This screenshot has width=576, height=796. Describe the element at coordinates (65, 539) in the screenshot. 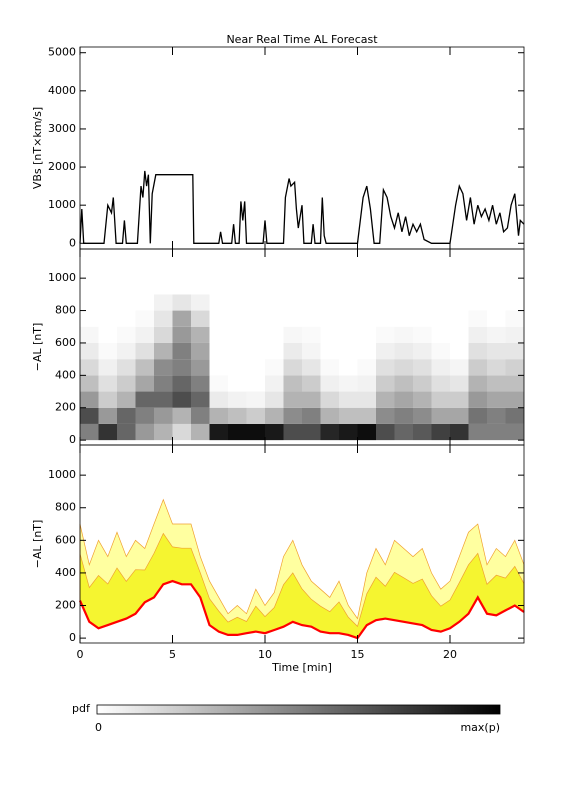

I see `y-tick-label: 600` at that location.